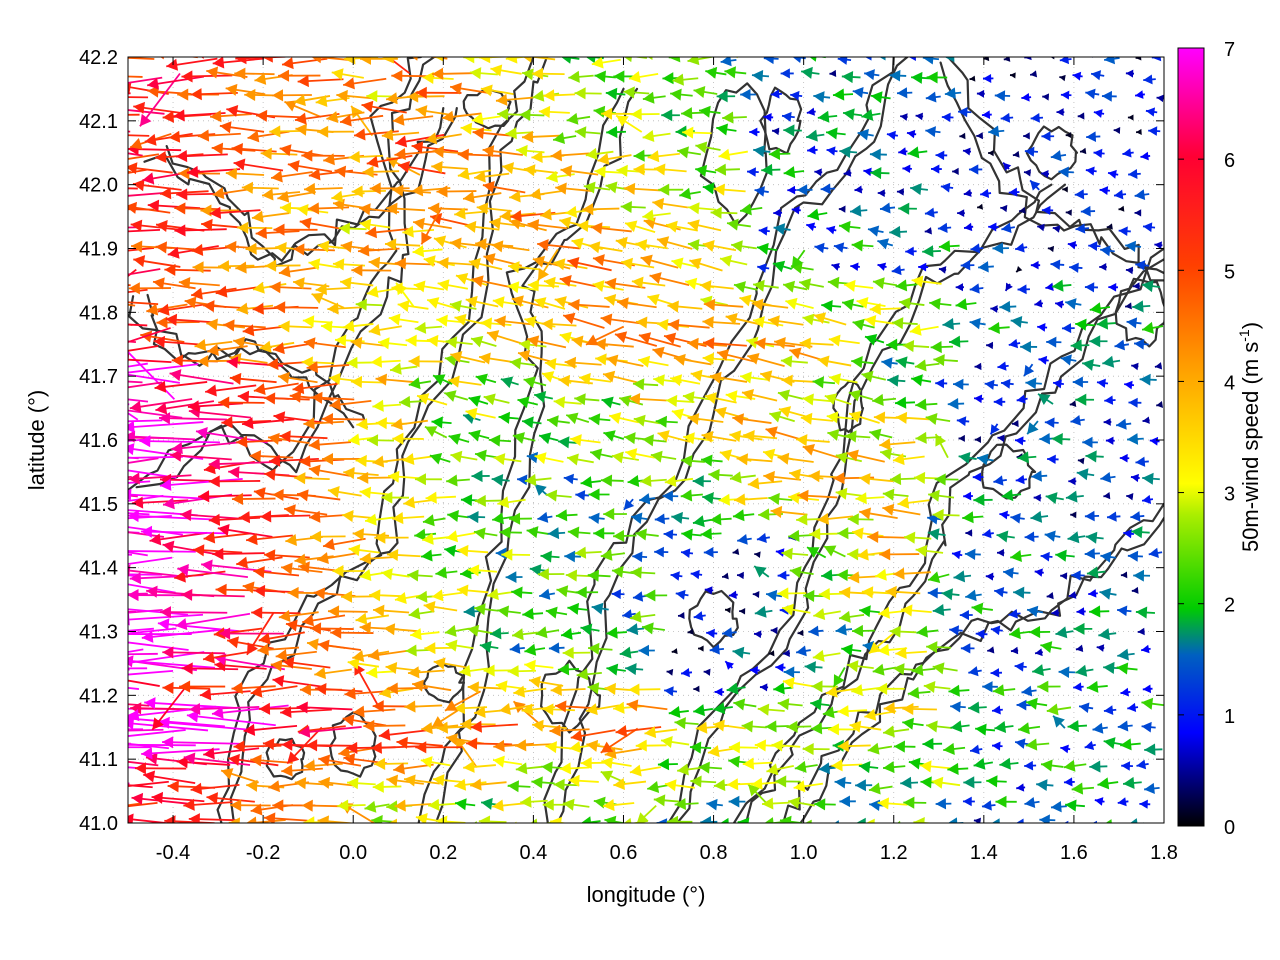 This screenshot has height=960, width=1280. I want to click on wind-vector-shaft, so click(155, 531).